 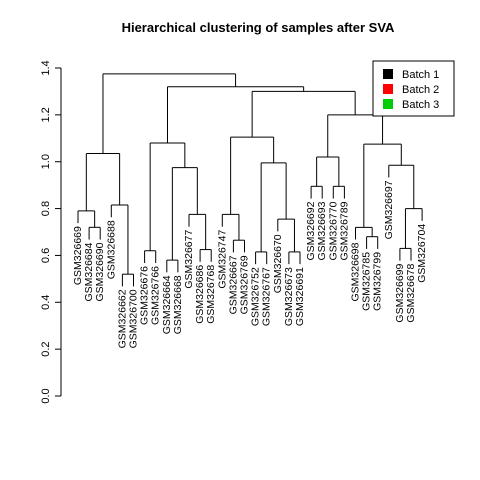 I want to click on leaf-label: GSM326700, so click(x=134, y=318).